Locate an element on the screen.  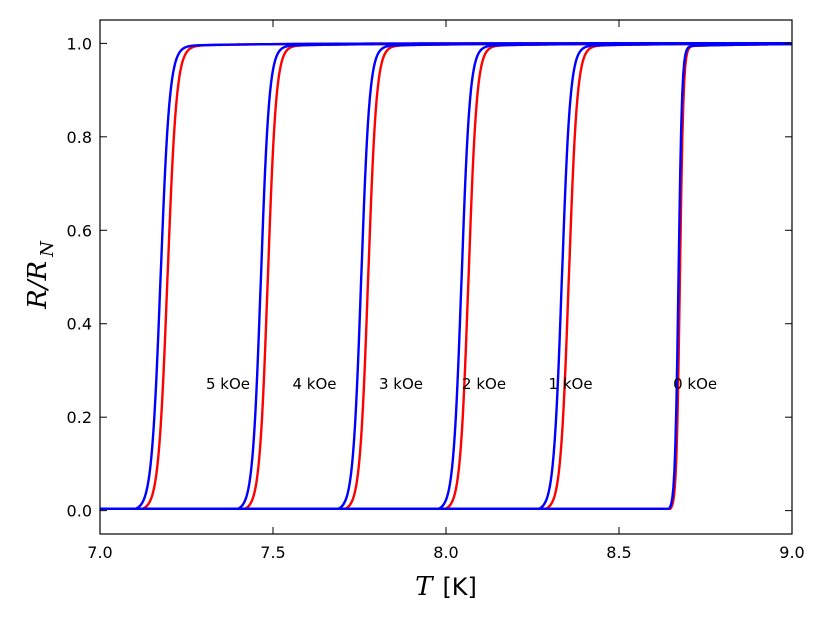
y-tick-label: 1.0 is located at coordinates (79, 43).